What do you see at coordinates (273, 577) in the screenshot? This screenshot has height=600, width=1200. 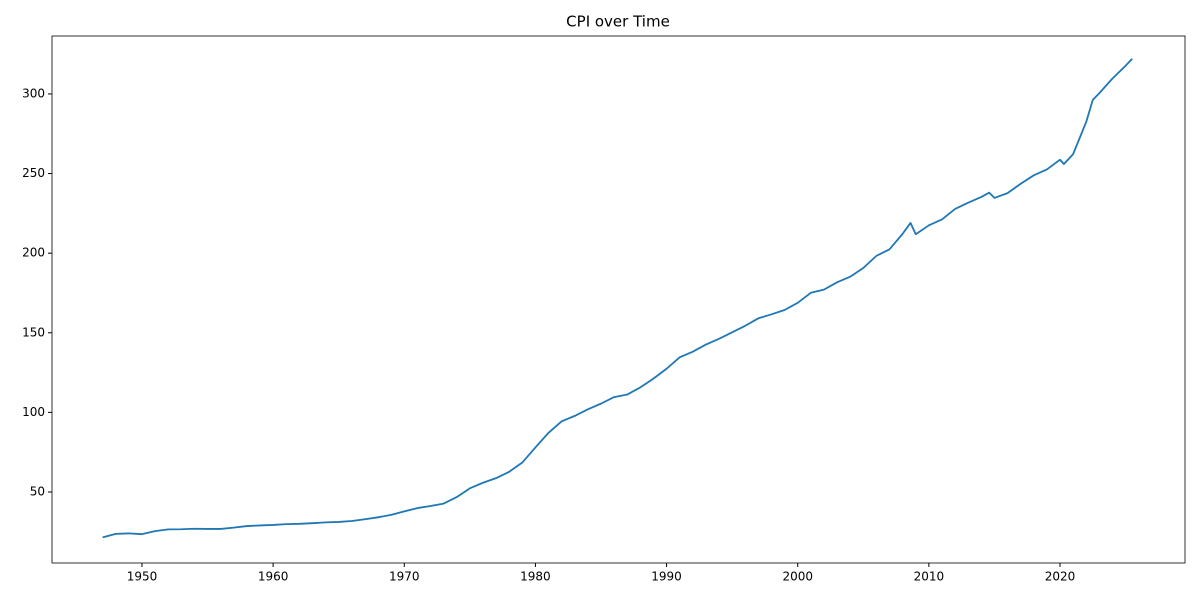 I see `x-tick-label: 1960` at bounding box center [273, 577].